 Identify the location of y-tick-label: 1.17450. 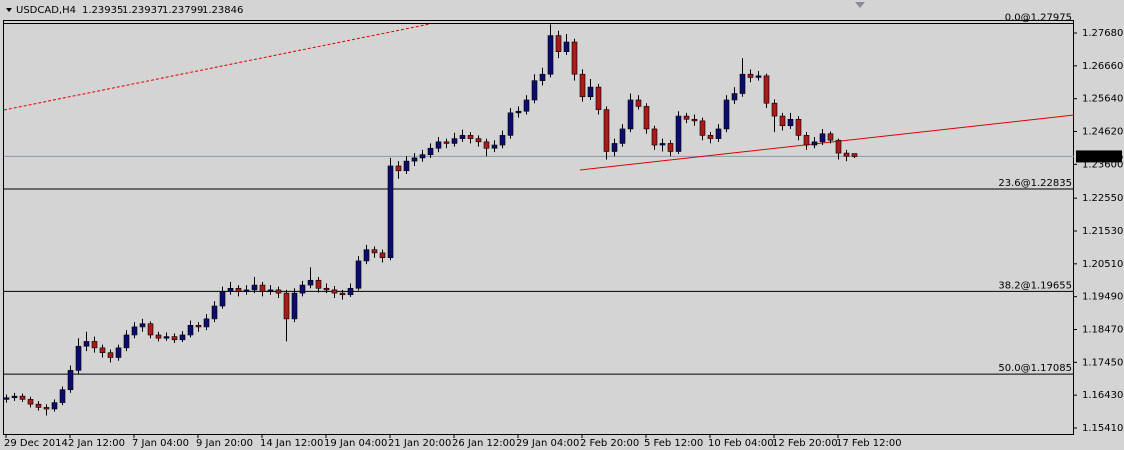
(1102, 362).